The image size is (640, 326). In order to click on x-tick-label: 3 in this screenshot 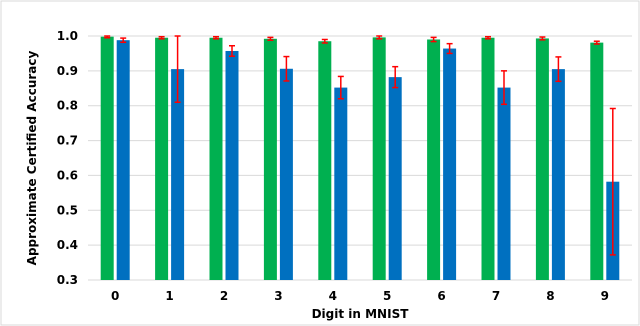, I will do `click(278, 296)`.